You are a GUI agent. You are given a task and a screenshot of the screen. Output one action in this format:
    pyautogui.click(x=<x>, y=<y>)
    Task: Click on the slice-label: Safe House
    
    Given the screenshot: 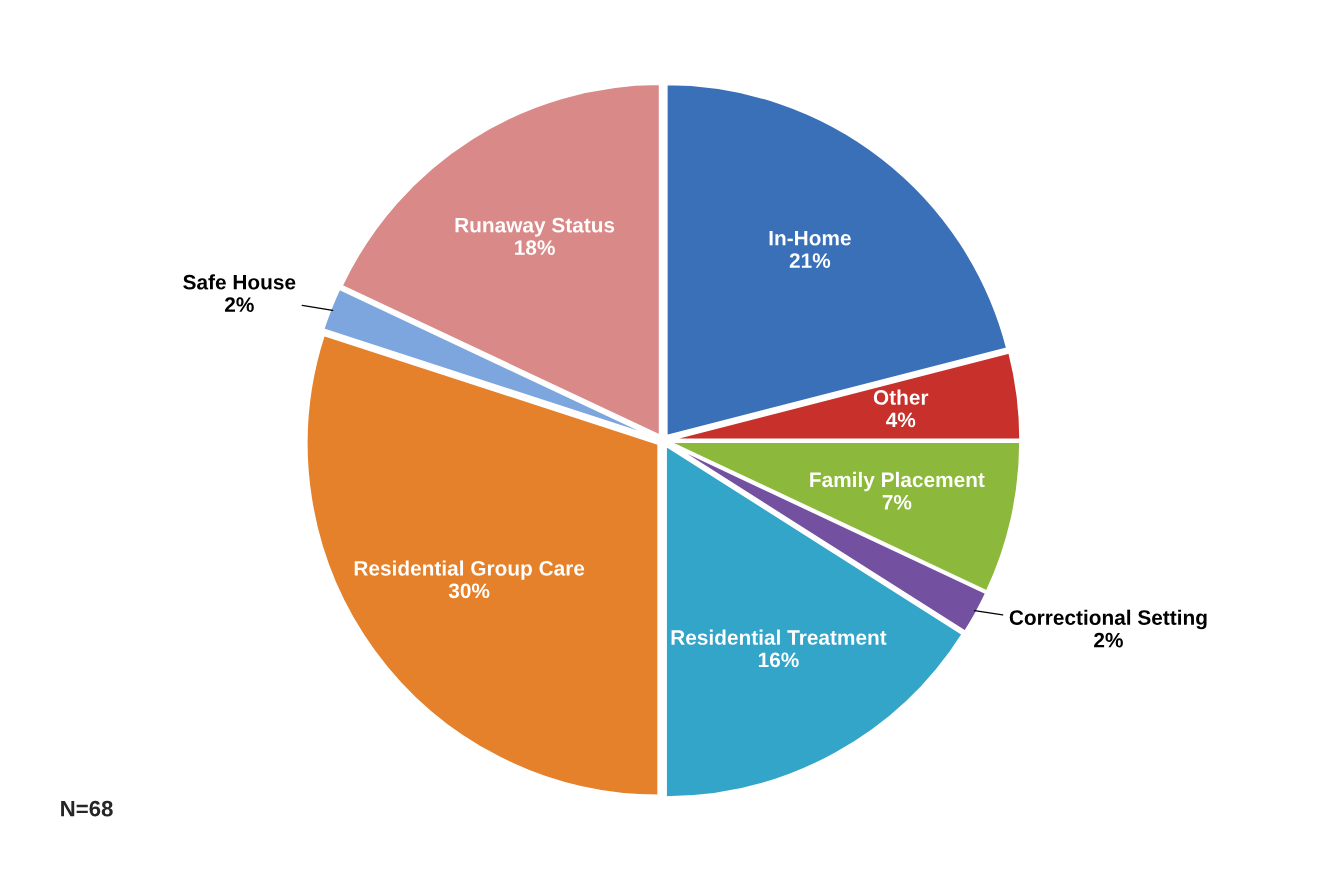 What is the action you would take?
    pyautogui.click(x=239, y=282)
    